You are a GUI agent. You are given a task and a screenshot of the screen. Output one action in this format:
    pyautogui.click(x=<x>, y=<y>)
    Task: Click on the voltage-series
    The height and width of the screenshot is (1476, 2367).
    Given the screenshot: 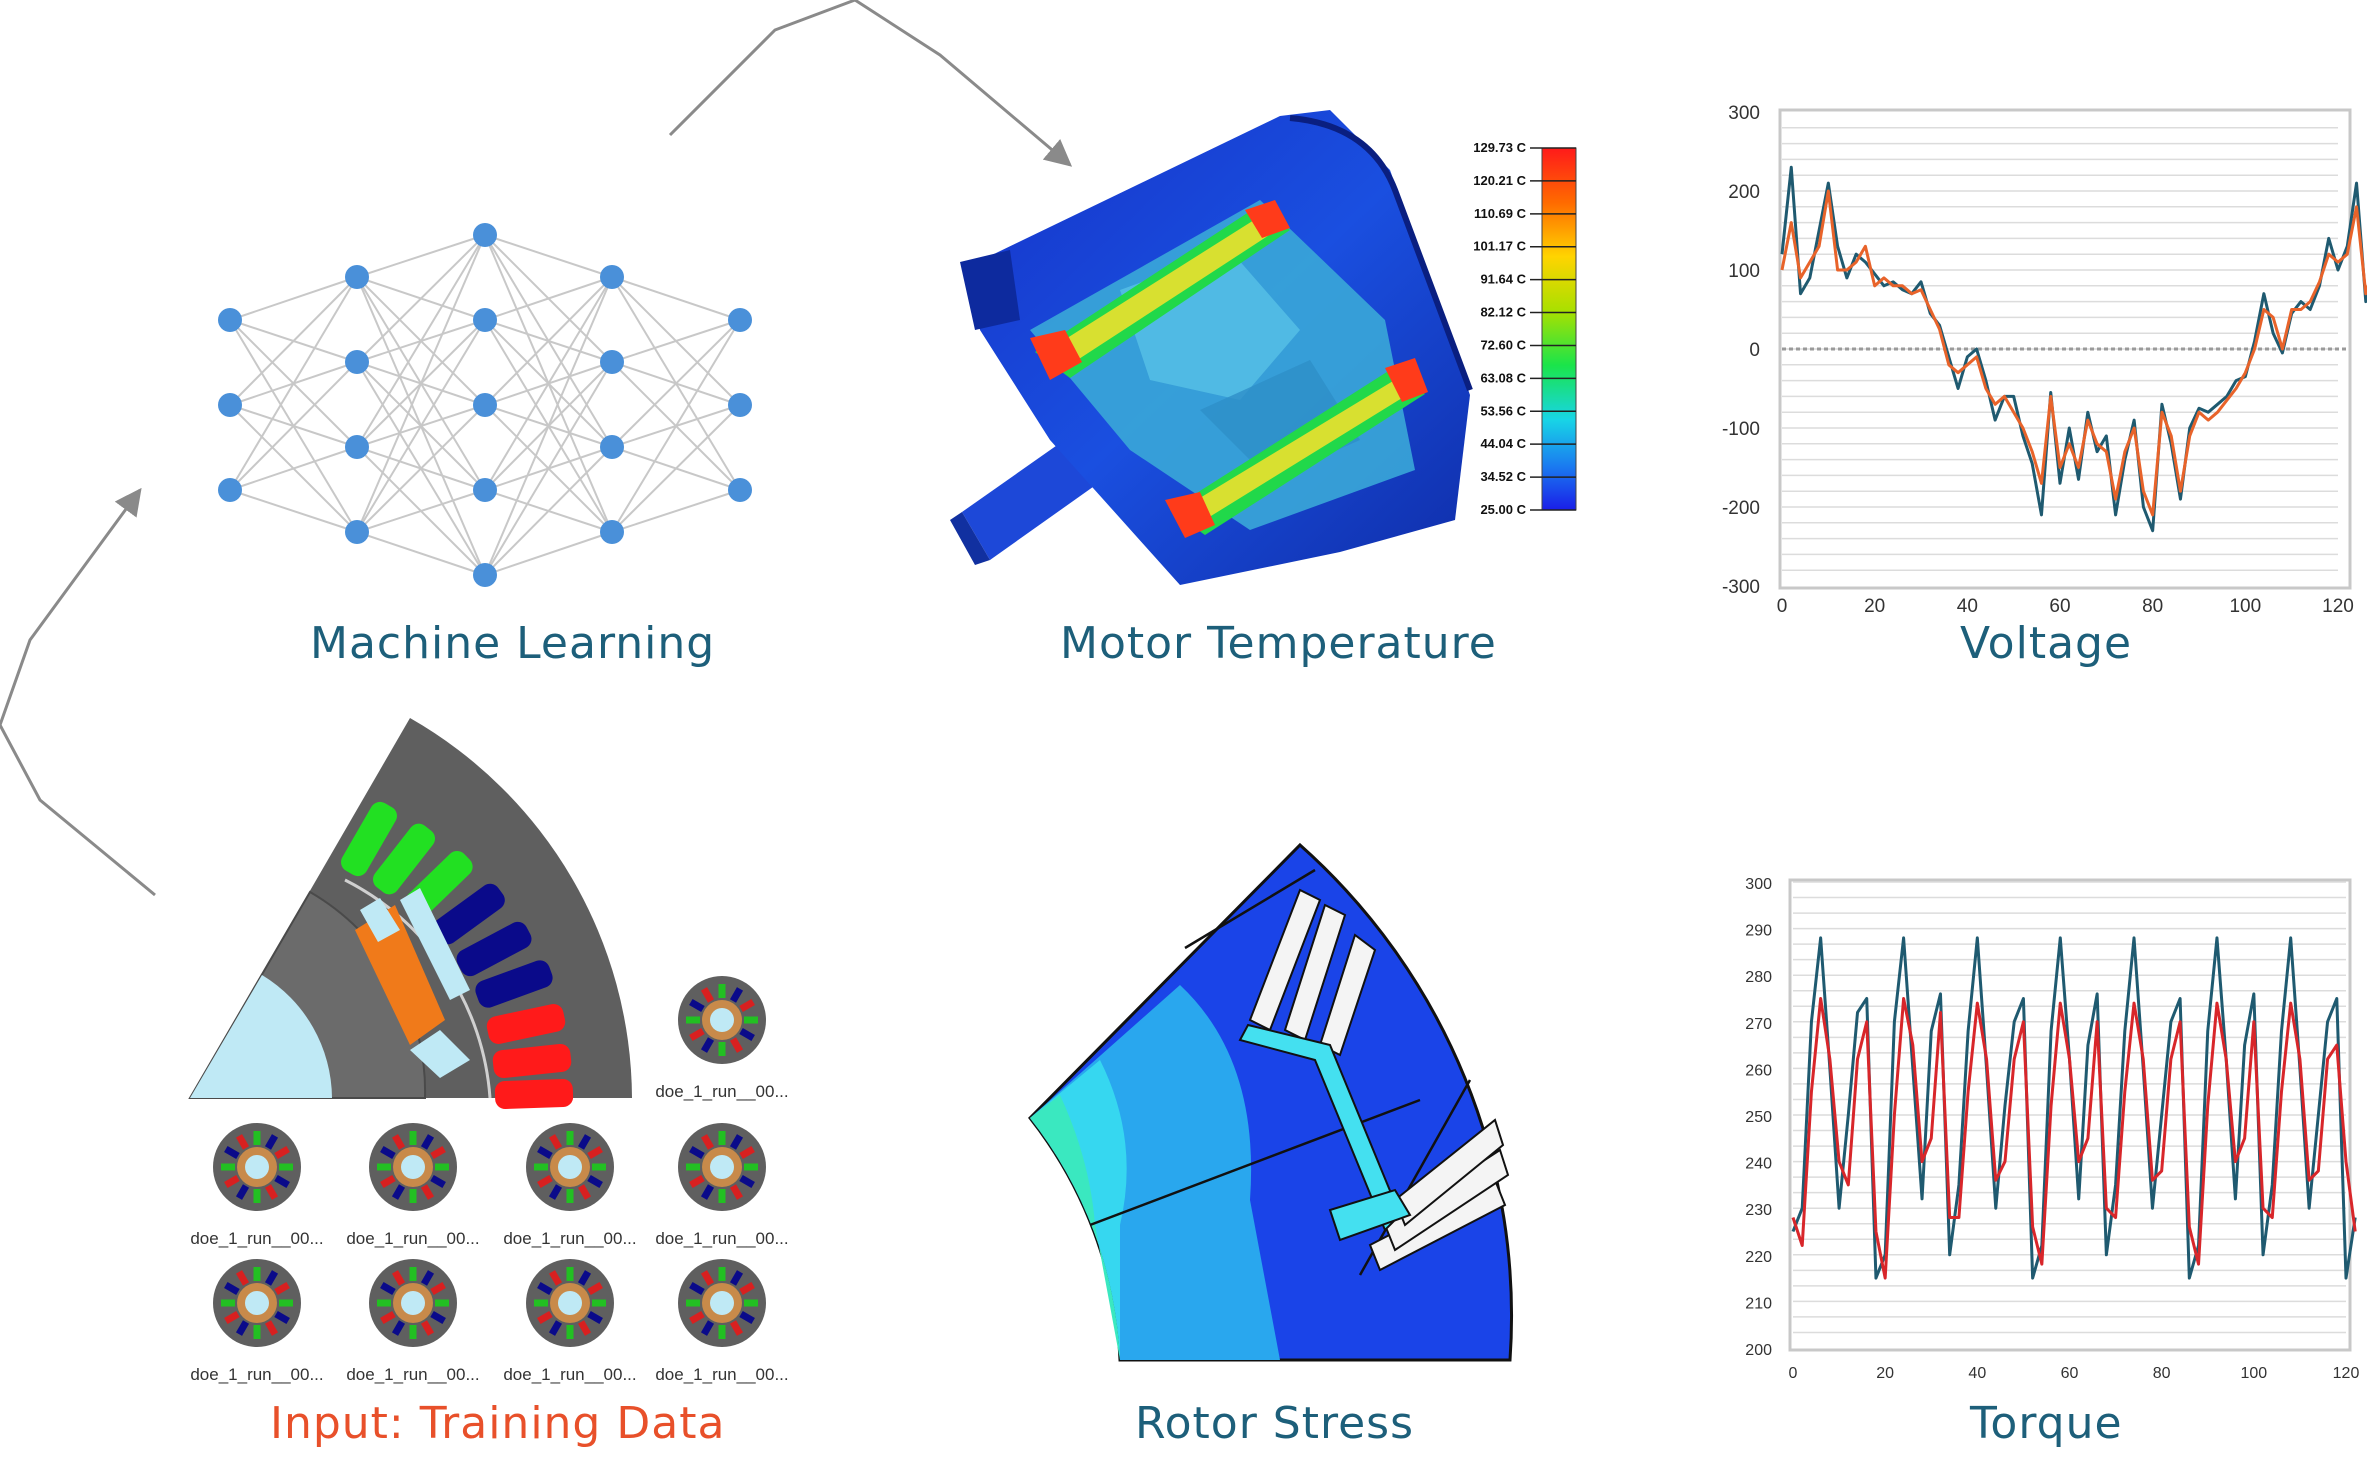 What is the action you would take?
    pyautogui.click(x=2073, y=349)
    